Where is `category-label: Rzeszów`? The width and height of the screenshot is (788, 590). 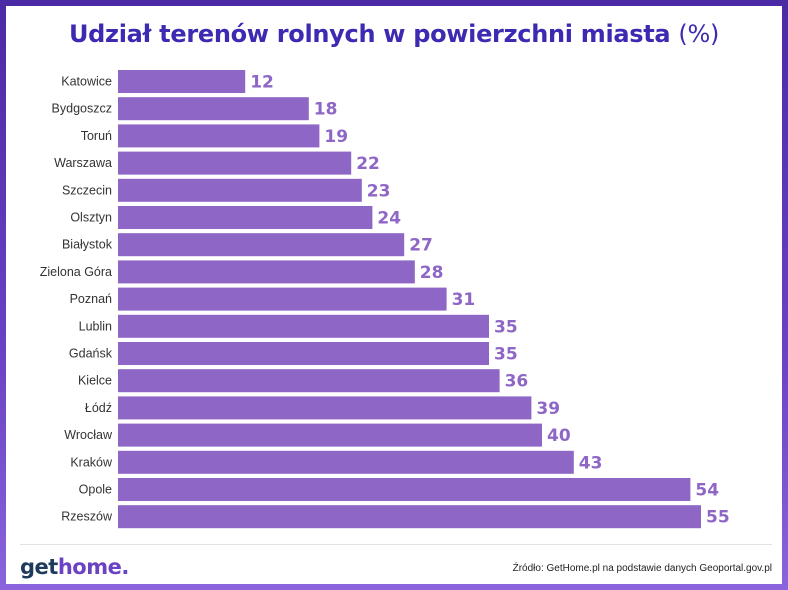 category-label: Rzeszów is located at coordinates (87, 517).